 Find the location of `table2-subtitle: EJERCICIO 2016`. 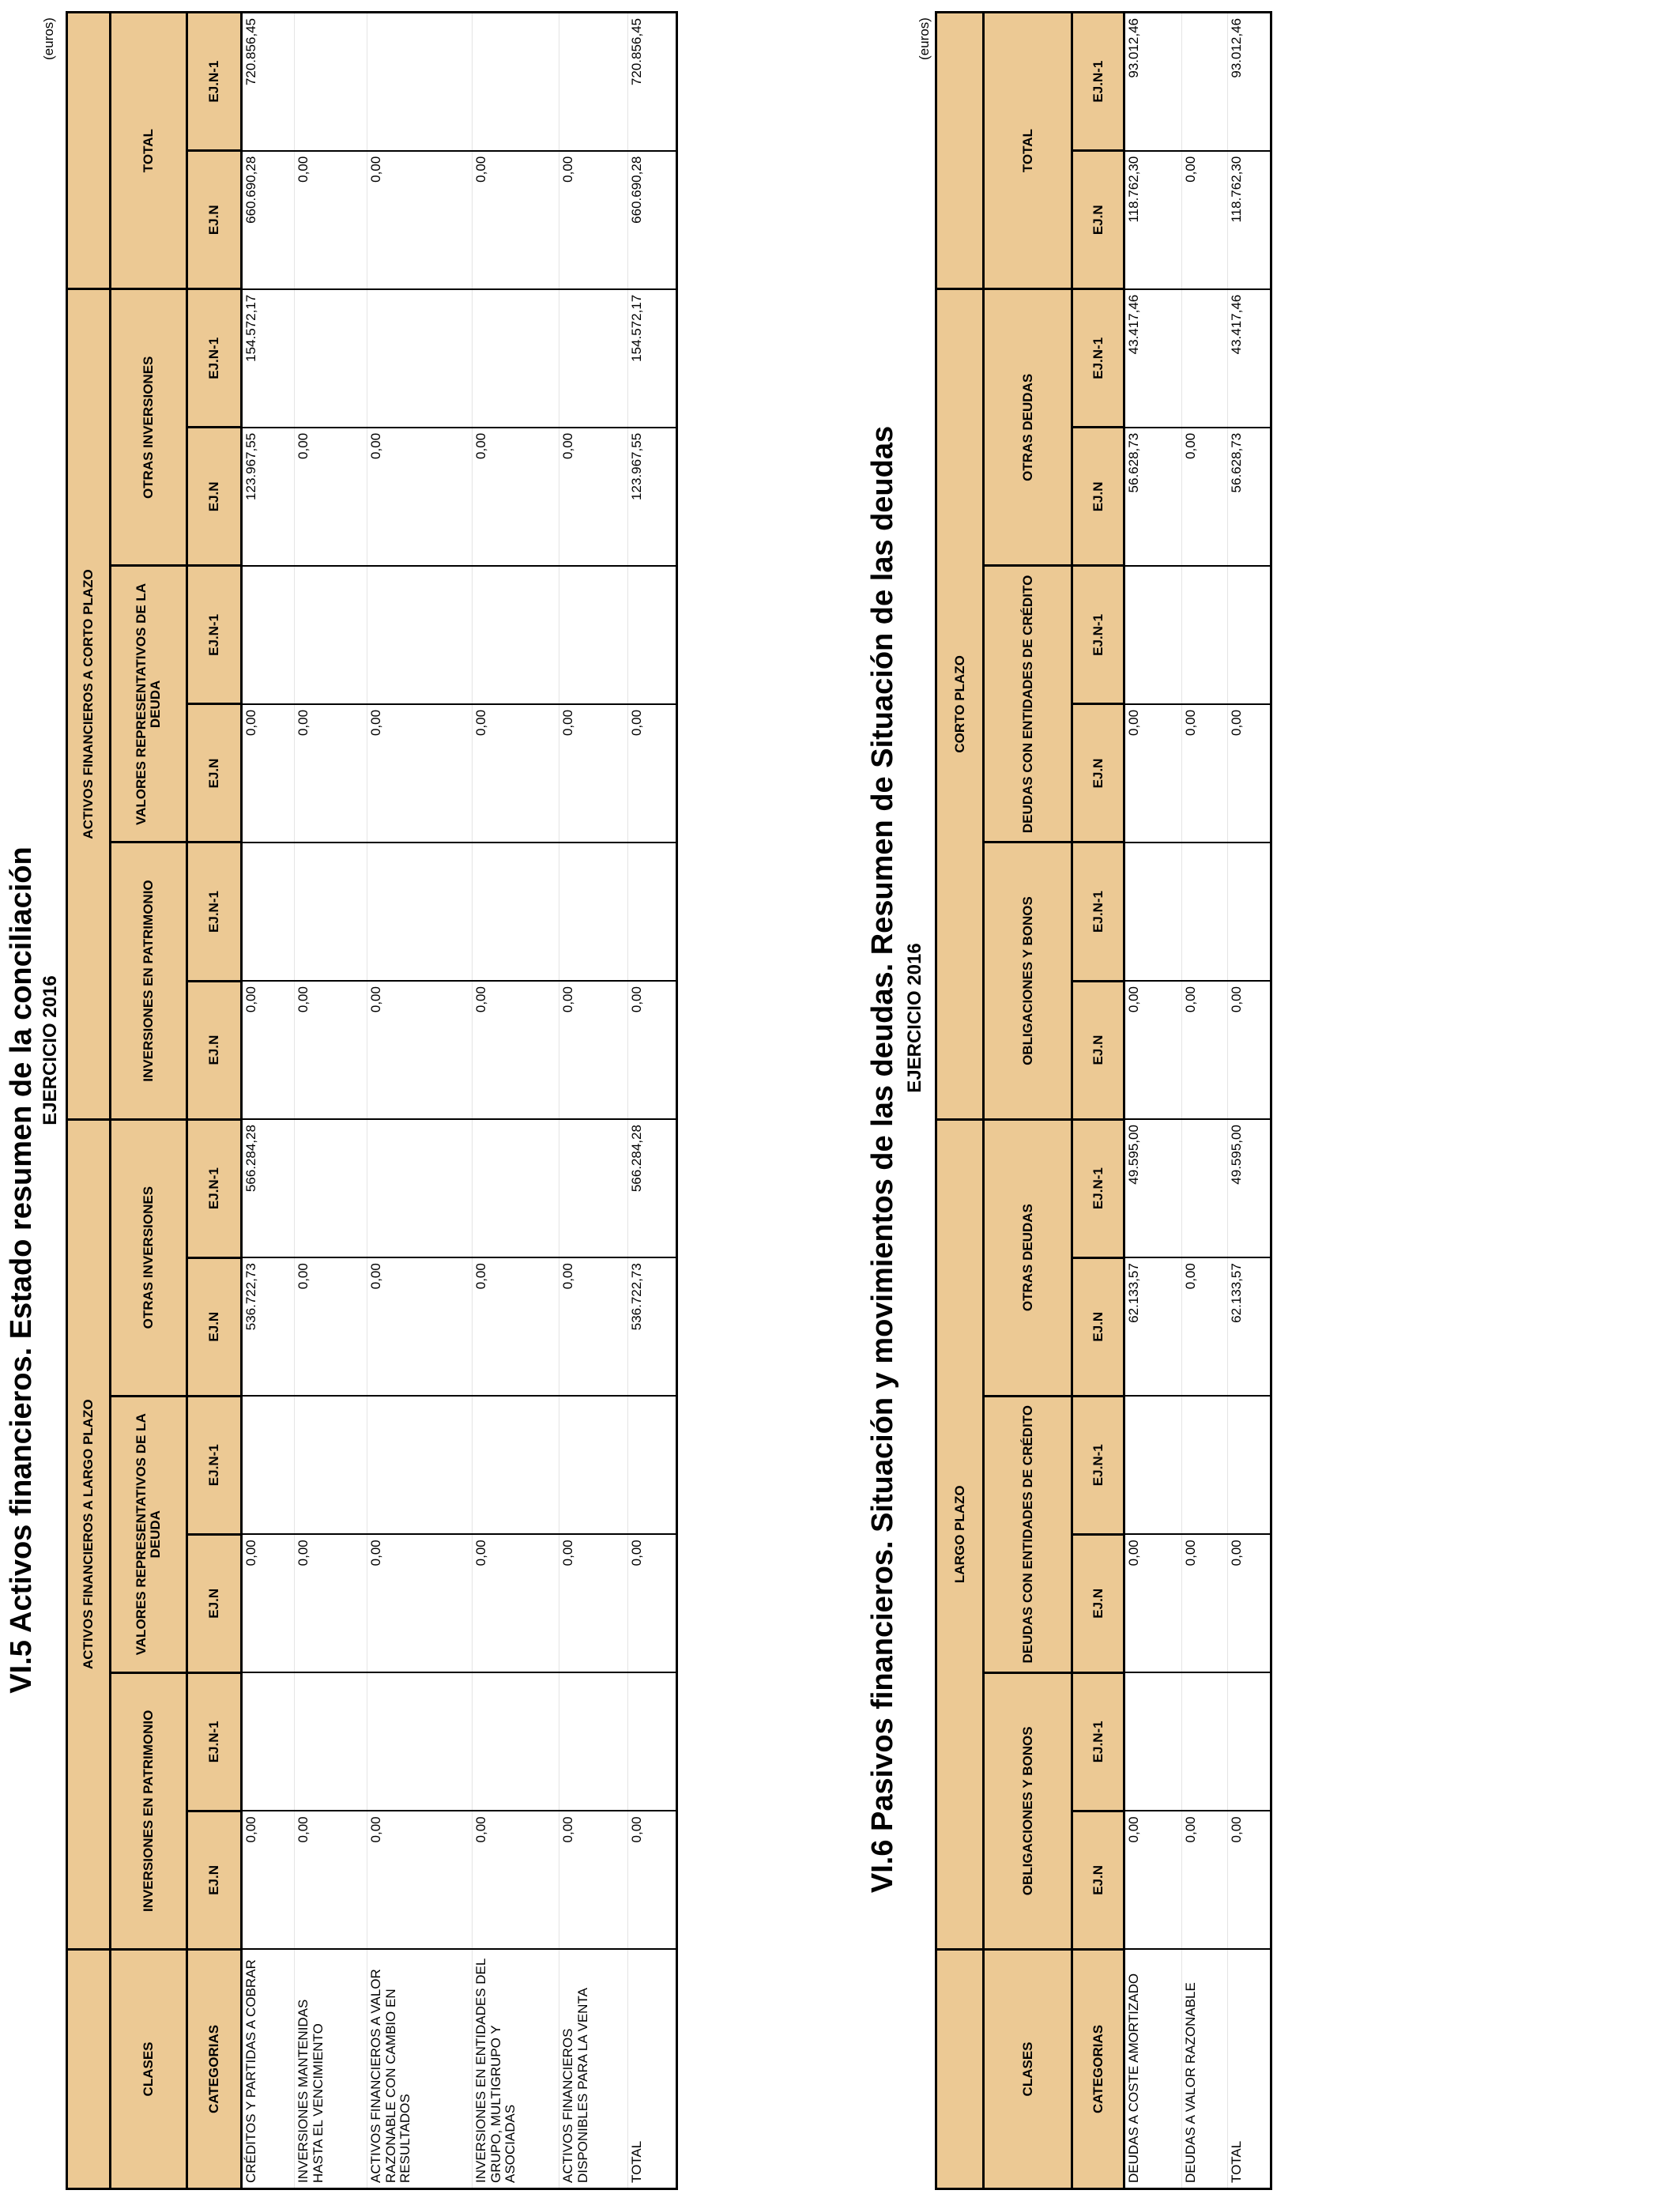

table2-subtitle: EJERCICIO 2016 is located at coordinates (915, 1018).